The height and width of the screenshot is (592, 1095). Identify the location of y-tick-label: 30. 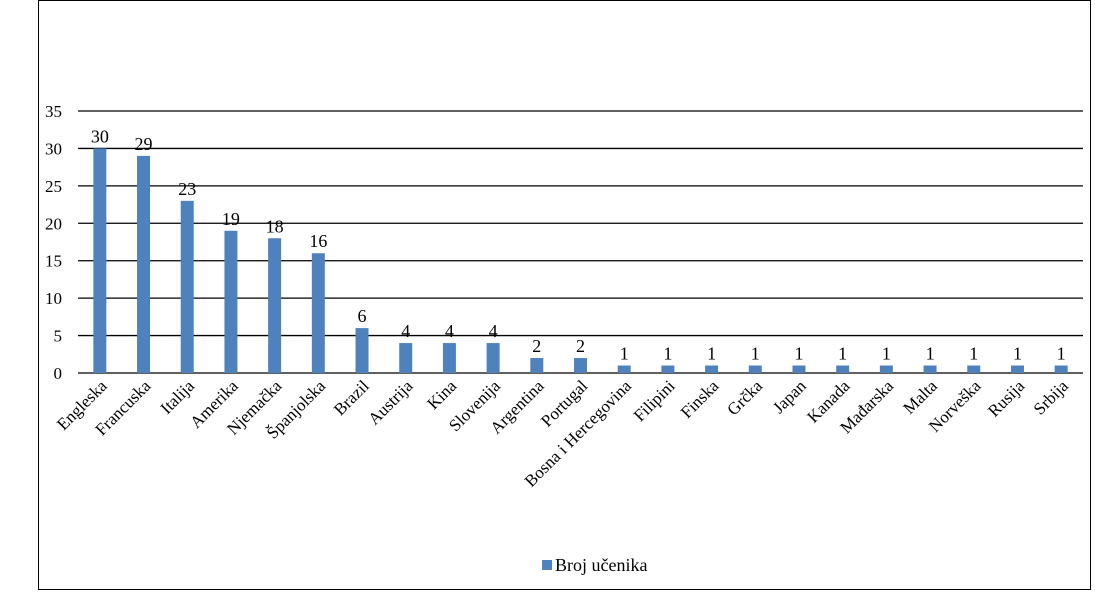
(53, 148).